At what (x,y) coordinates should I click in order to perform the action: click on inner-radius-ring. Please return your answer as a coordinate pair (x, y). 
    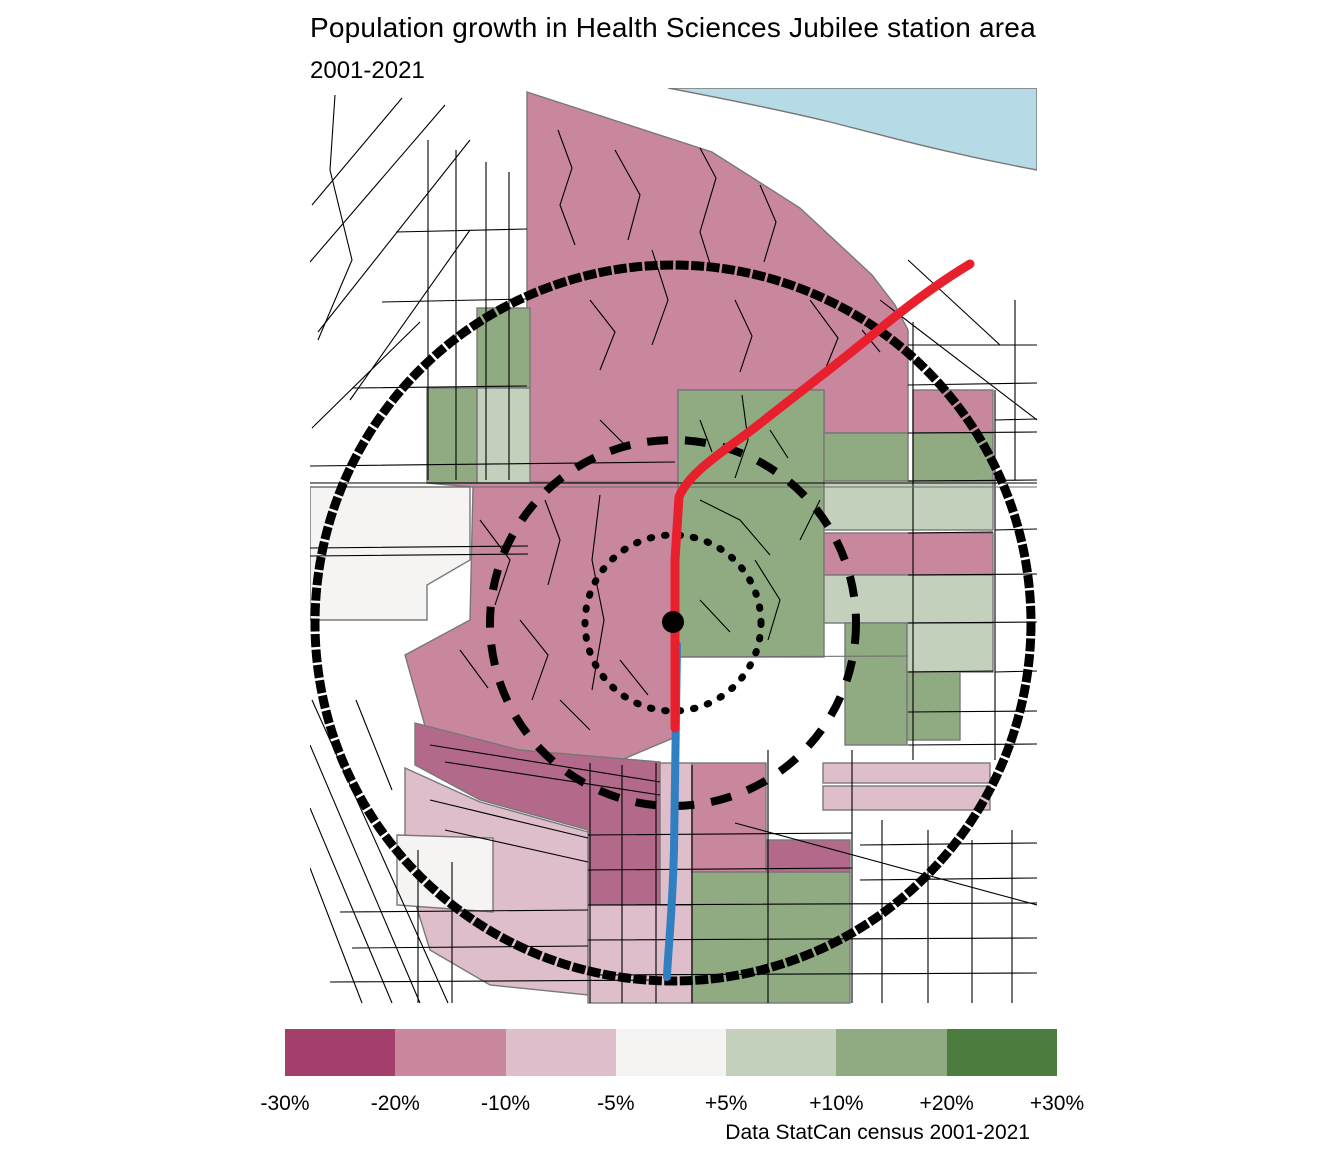
    Looking at the image, I should click on (673, 623).